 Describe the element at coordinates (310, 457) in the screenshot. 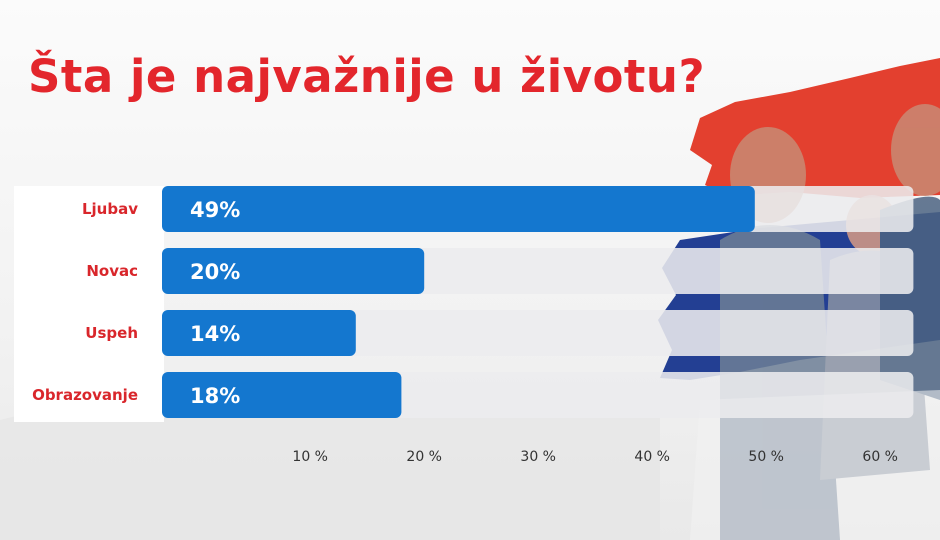

I see `x-tick-label: 10 %` at that location.